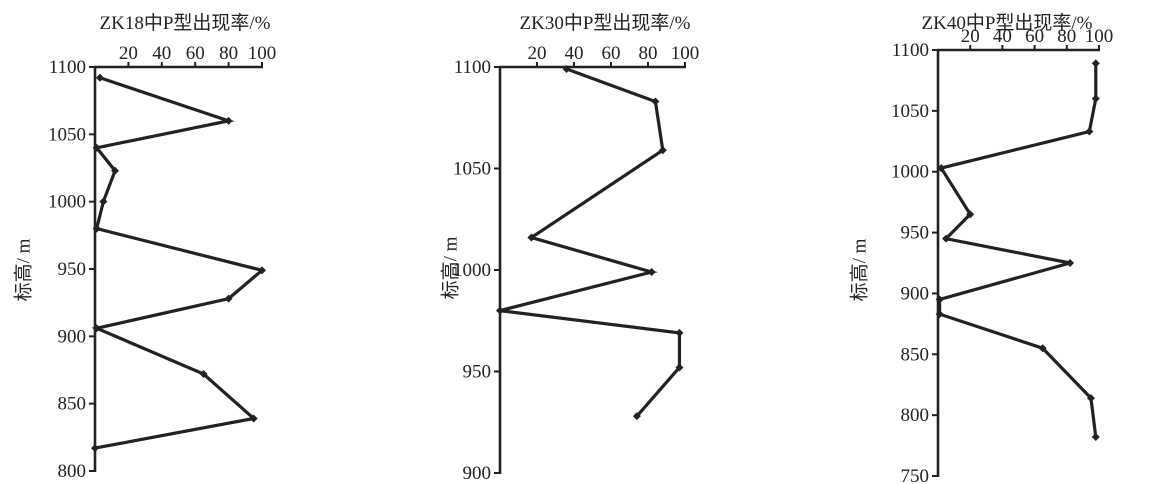 The width and height of the screenshot is (1150, 484). Describe the element at coordinates (185, 23) in the screenshot. I see `chart-title: ZK18中P型出现率/%` at that location.